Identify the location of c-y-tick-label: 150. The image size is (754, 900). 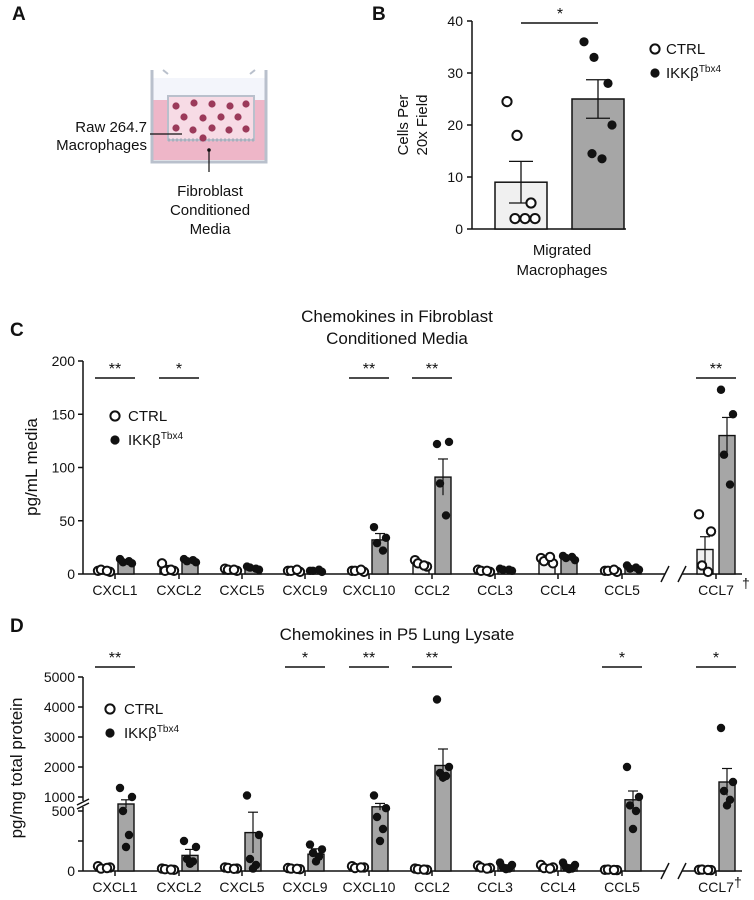
(64, 414).